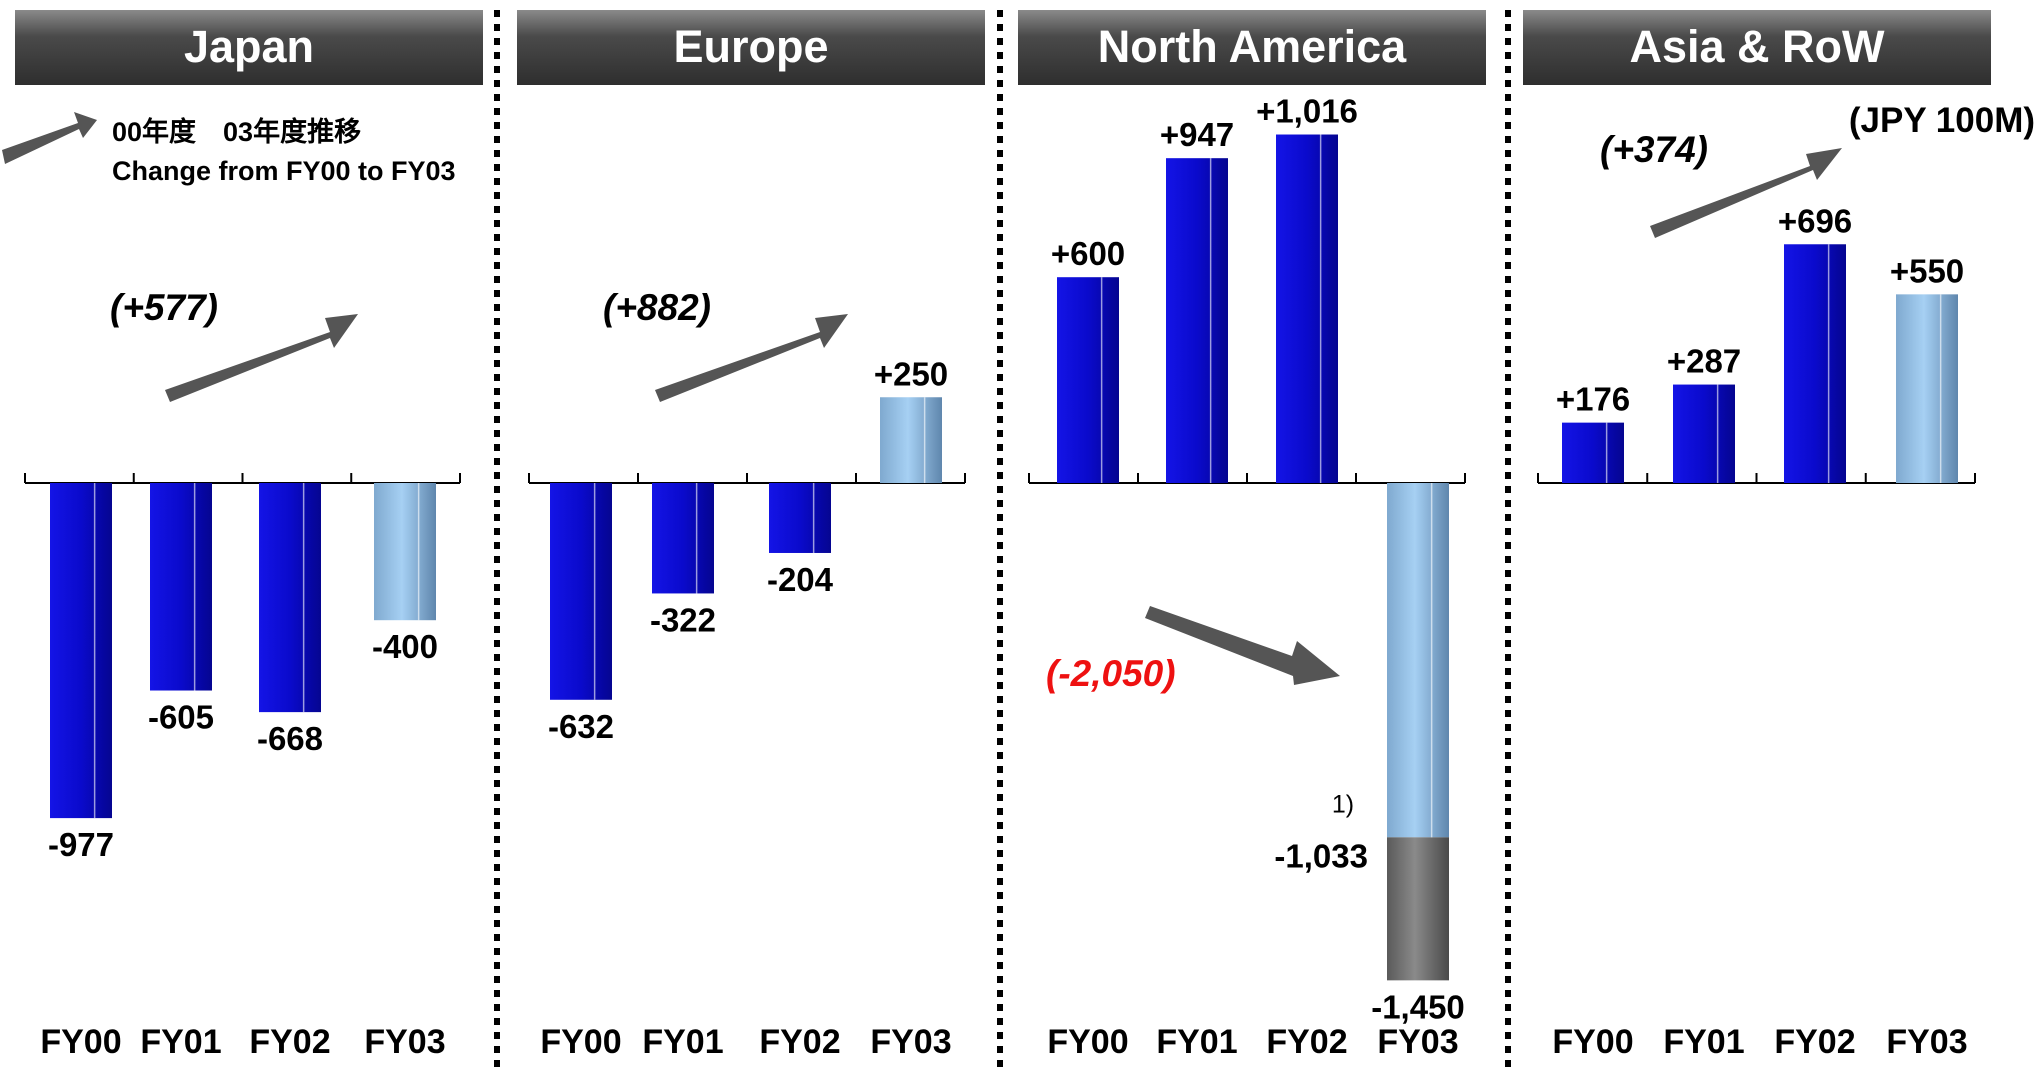  What do you see at coordinates (1321, 855) in the screenshot?
I see `north-america-segment-label: -1,033` at bounding box center [1321, 855].